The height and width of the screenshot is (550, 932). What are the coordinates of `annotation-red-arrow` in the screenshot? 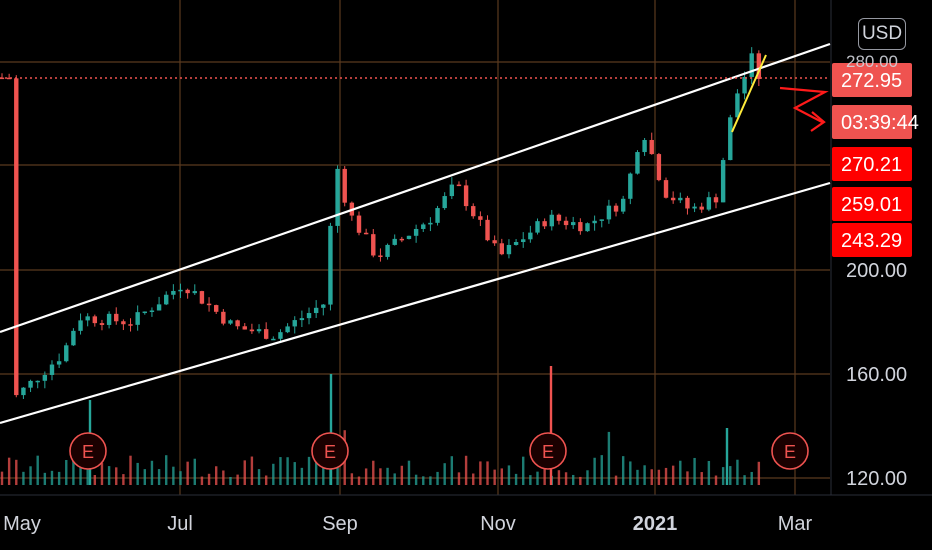 It's located at (804, 104).